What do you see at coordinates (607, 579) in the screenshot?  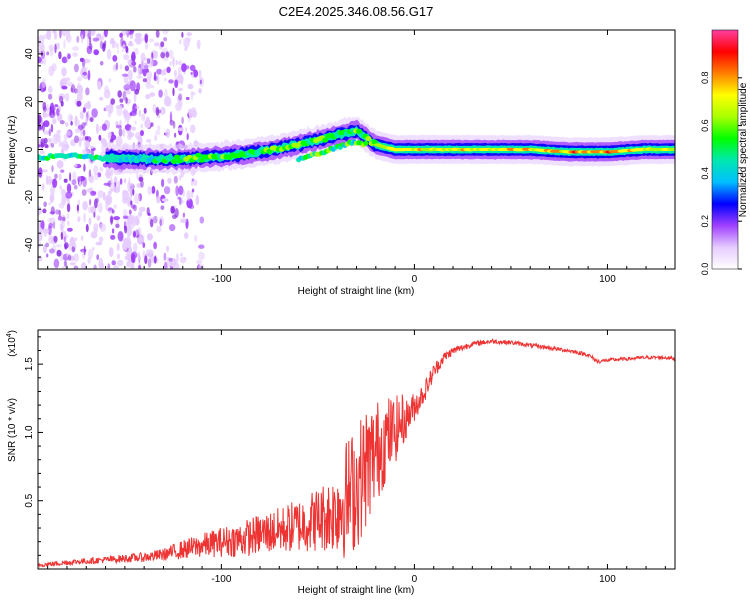 I see `snr-xtick-label: 100` at bounding box center [607, 579].